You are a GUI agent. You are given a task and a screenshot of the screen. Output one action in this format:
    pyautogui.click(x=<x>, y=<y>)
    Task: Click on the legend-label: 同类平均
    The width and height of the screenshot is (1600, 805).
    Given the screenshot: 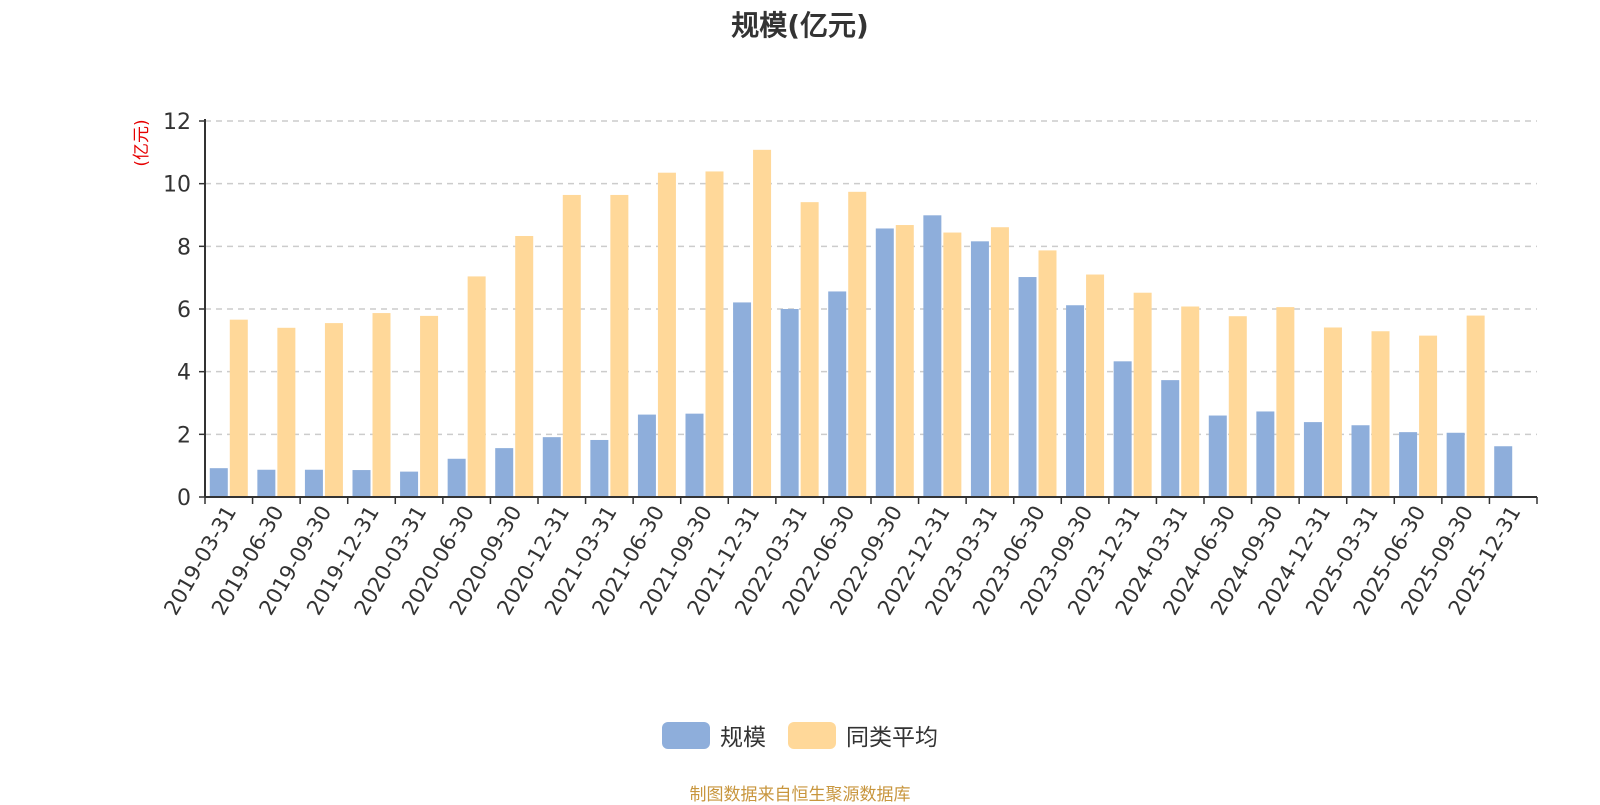 What is the action you would take?
    pyautogui.click(x=892, y=738)
    